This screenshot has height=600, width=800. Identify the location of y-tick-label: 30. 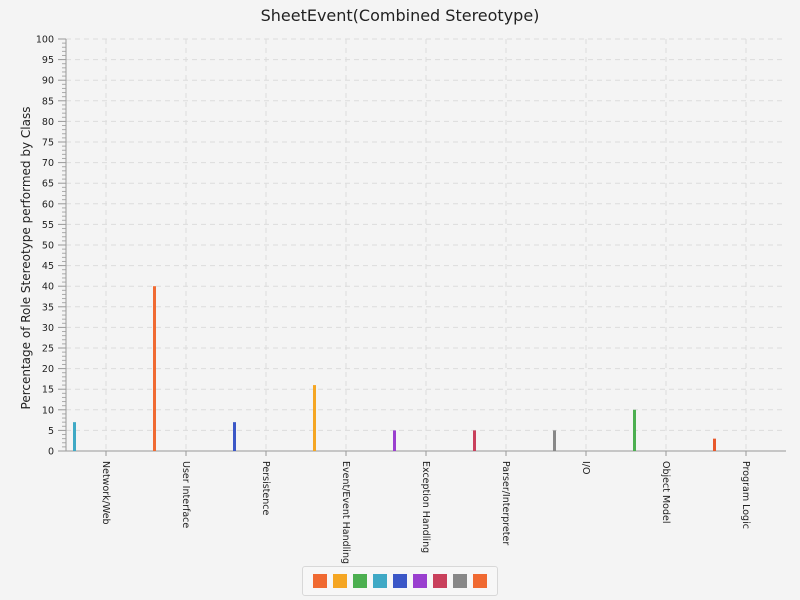
(48, 328).